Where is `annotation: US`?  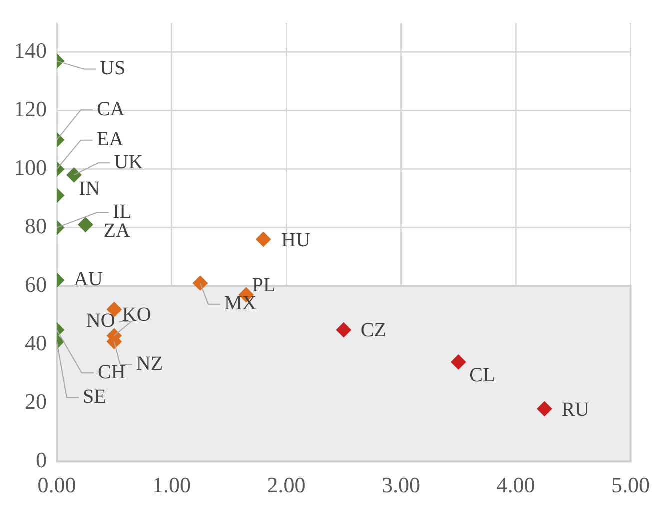 annotation: US is located at coordinates (113, 68).